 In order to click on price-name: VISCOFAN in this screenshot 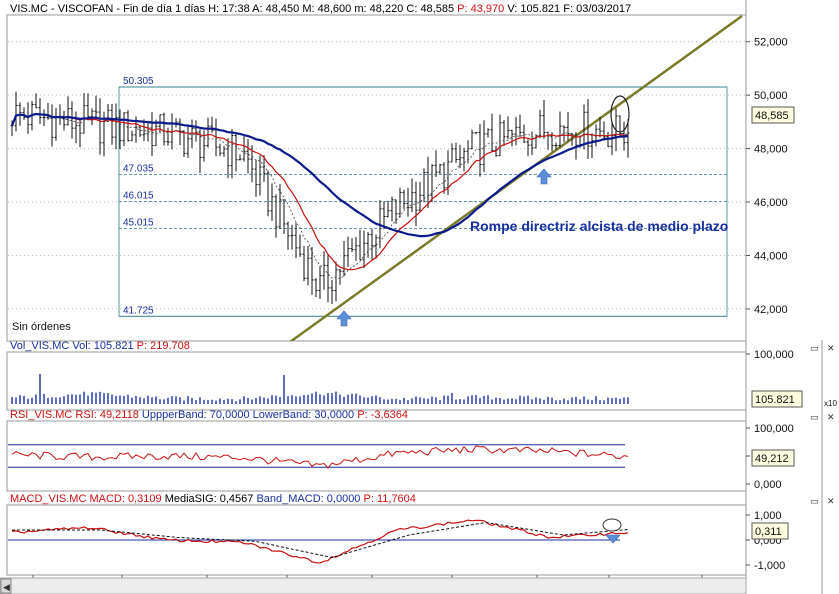, I will do `click(86, 9)`.